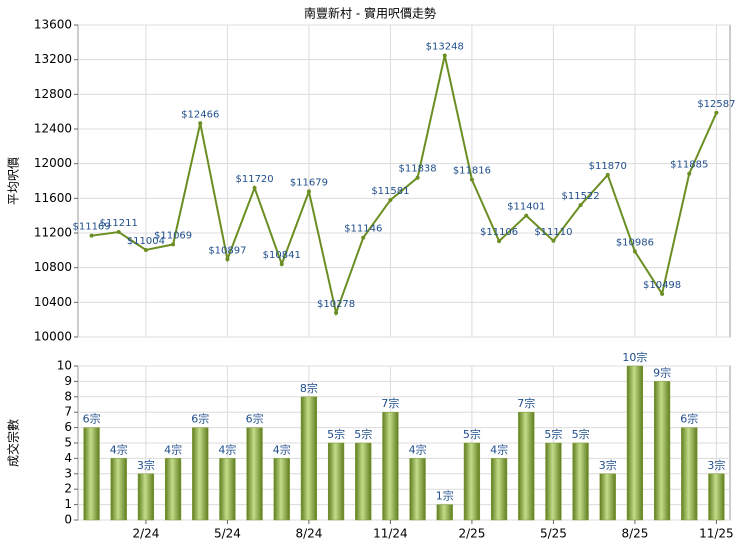  What do you see at coordinates (445, 47) in the screenshot?
I see `data-label: $13248` at bounding box center [445, 47].